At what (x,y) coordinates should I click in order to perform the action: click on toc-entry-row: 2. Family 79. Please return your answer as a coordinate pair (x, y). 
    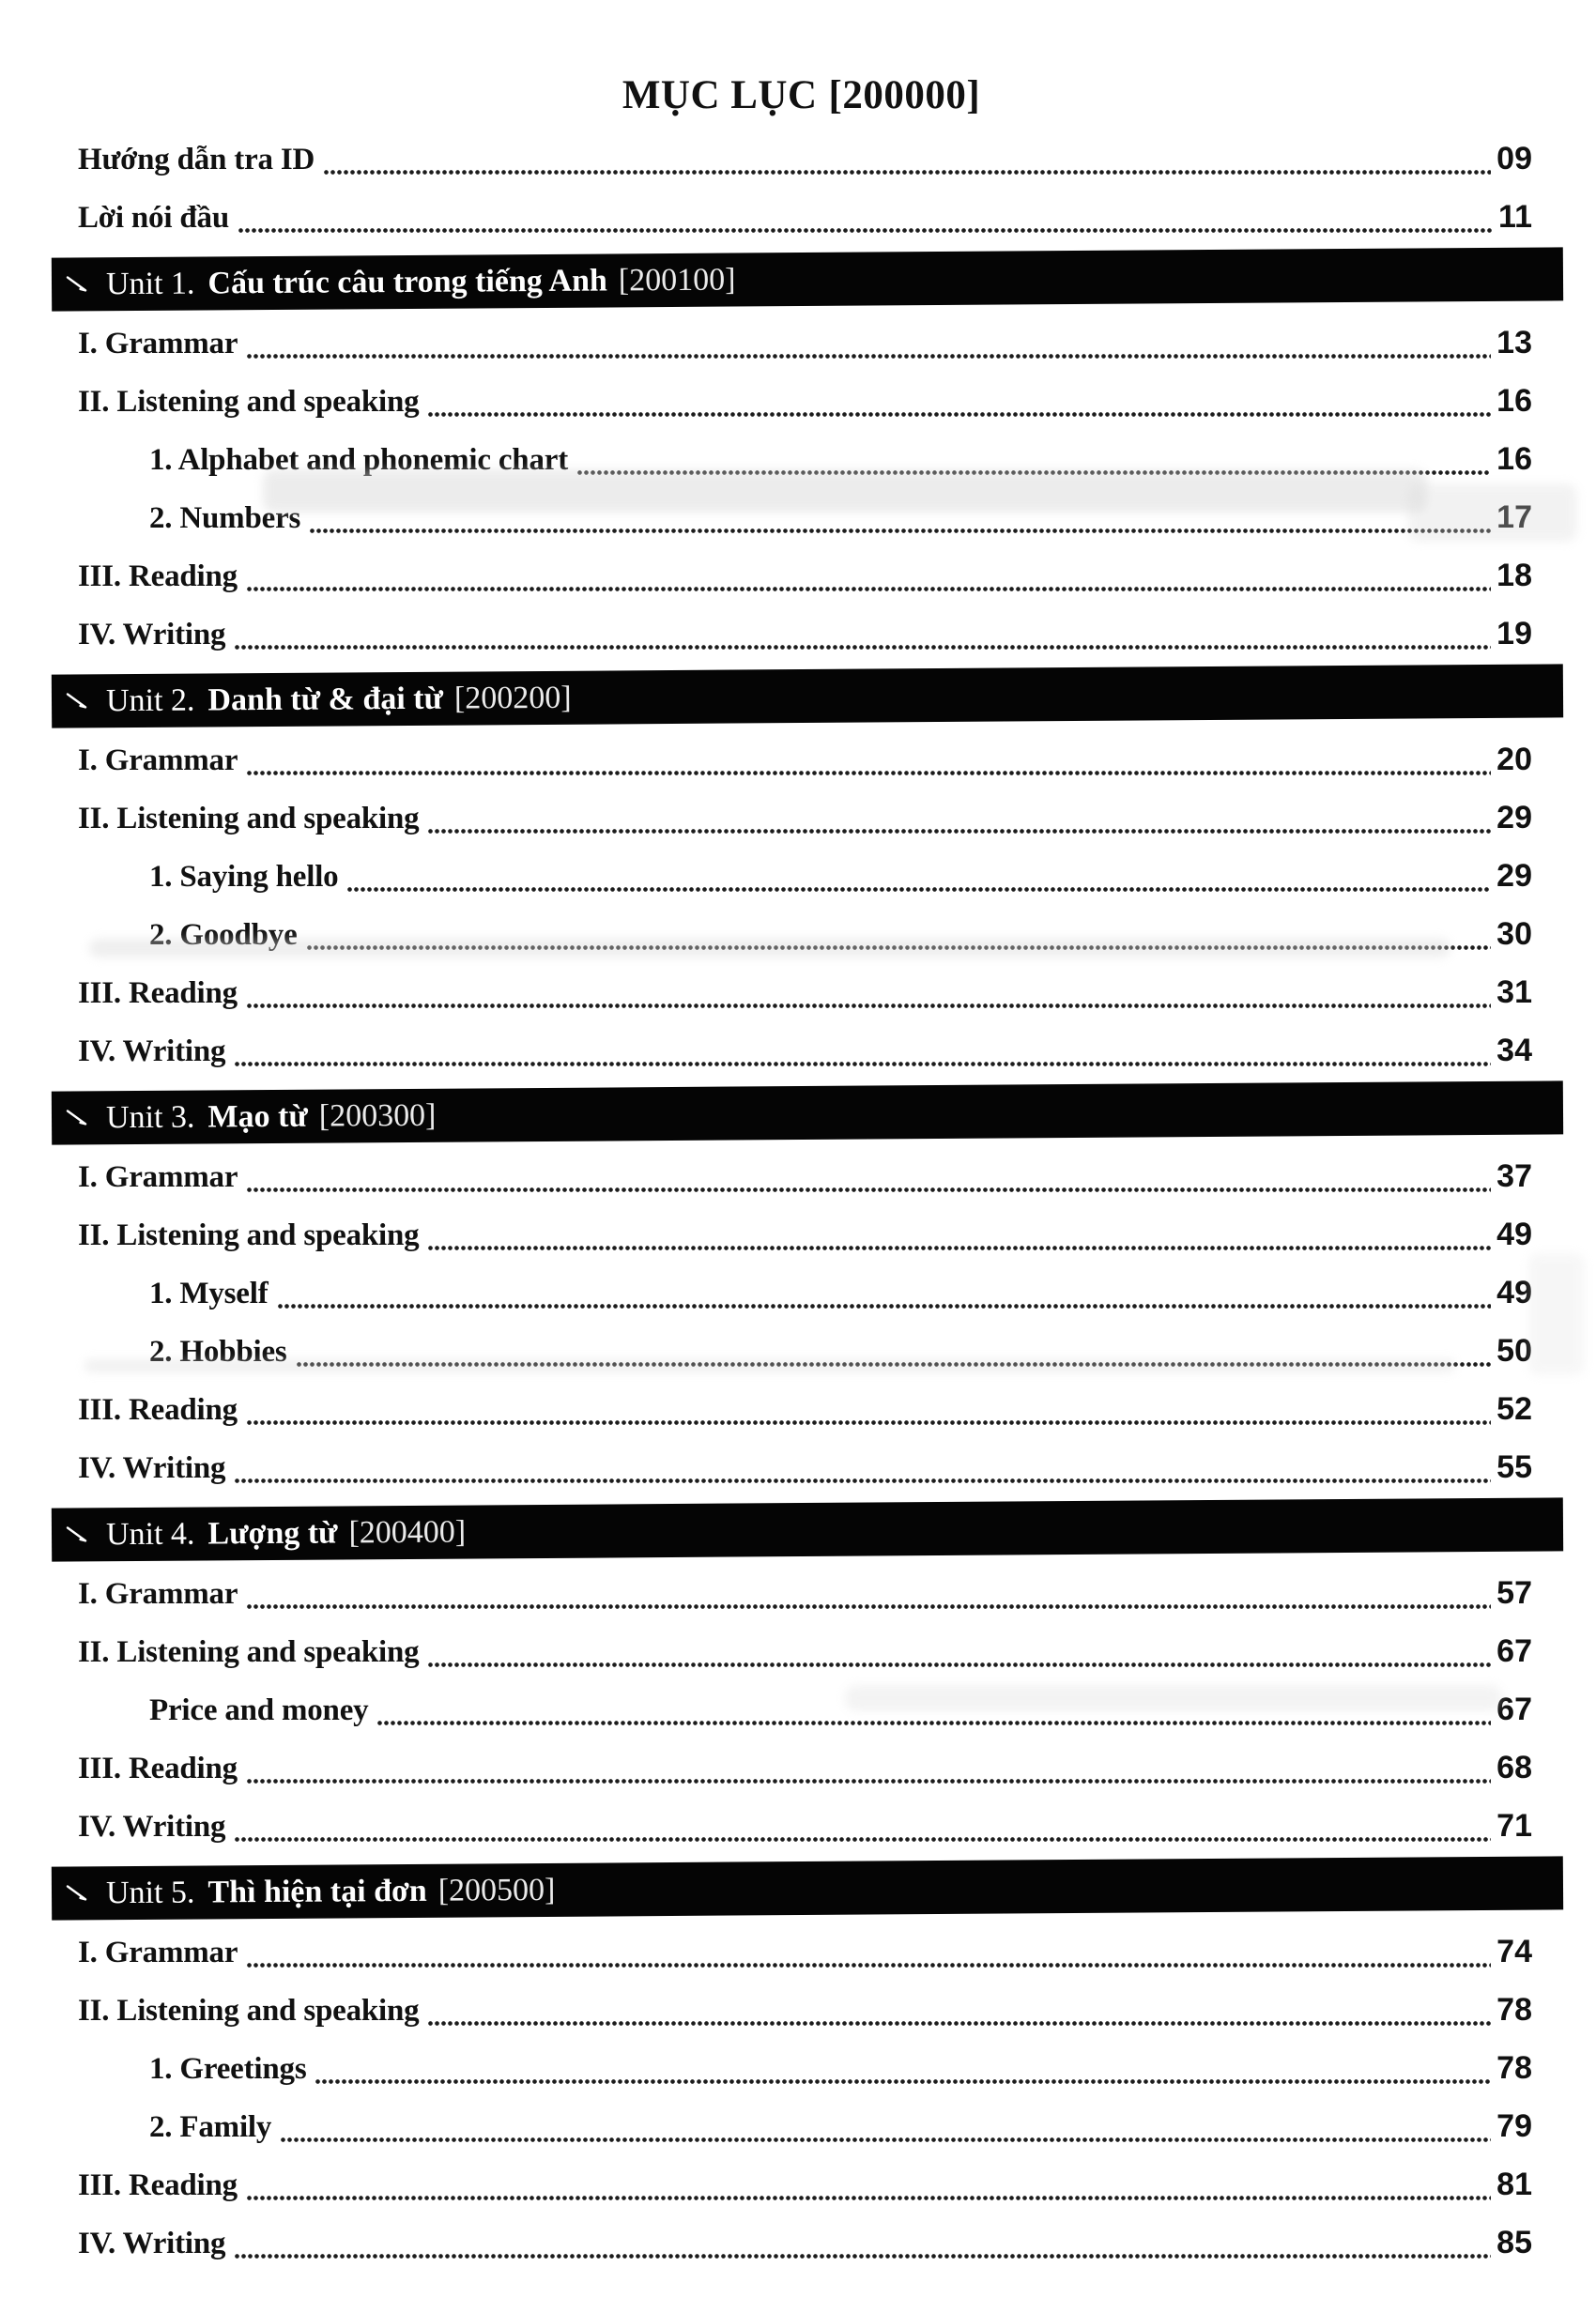
    Looking at the image, I should click on (801, 2126).